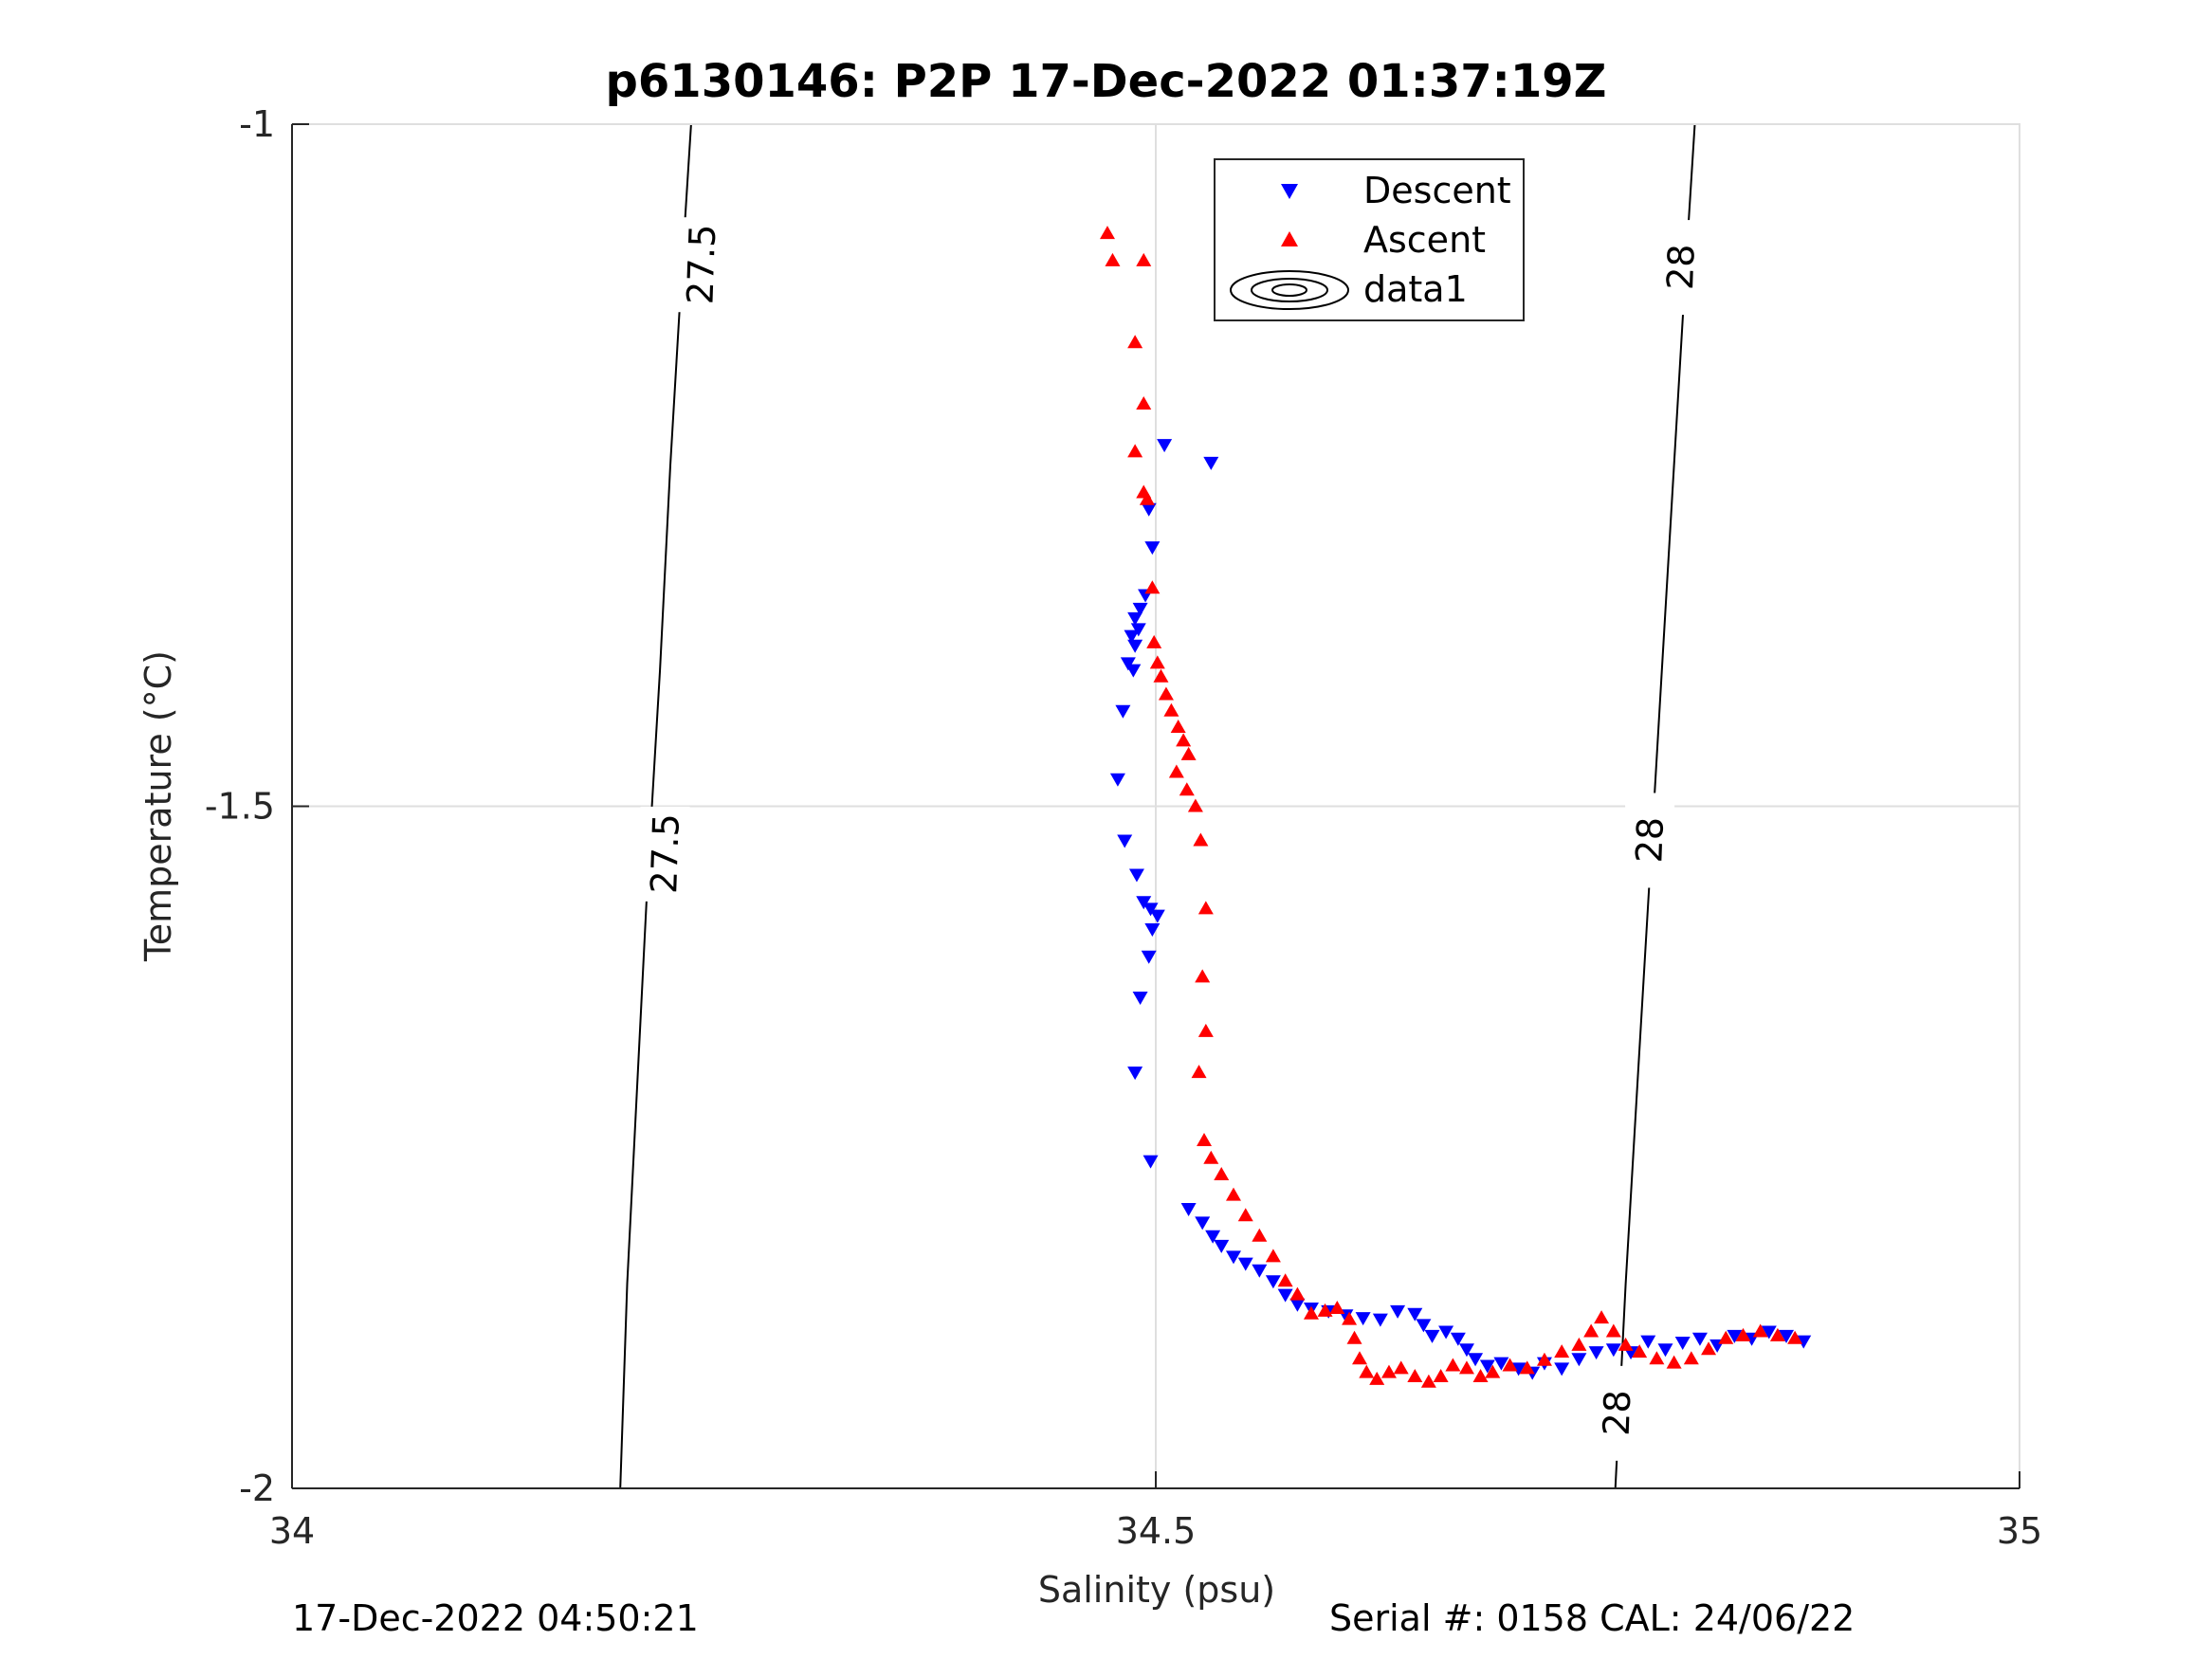  What do you see at coordinates (240, 807) in the screenshot?
I see `y-tick-label: -1.5` at bounding box center [240, 807].